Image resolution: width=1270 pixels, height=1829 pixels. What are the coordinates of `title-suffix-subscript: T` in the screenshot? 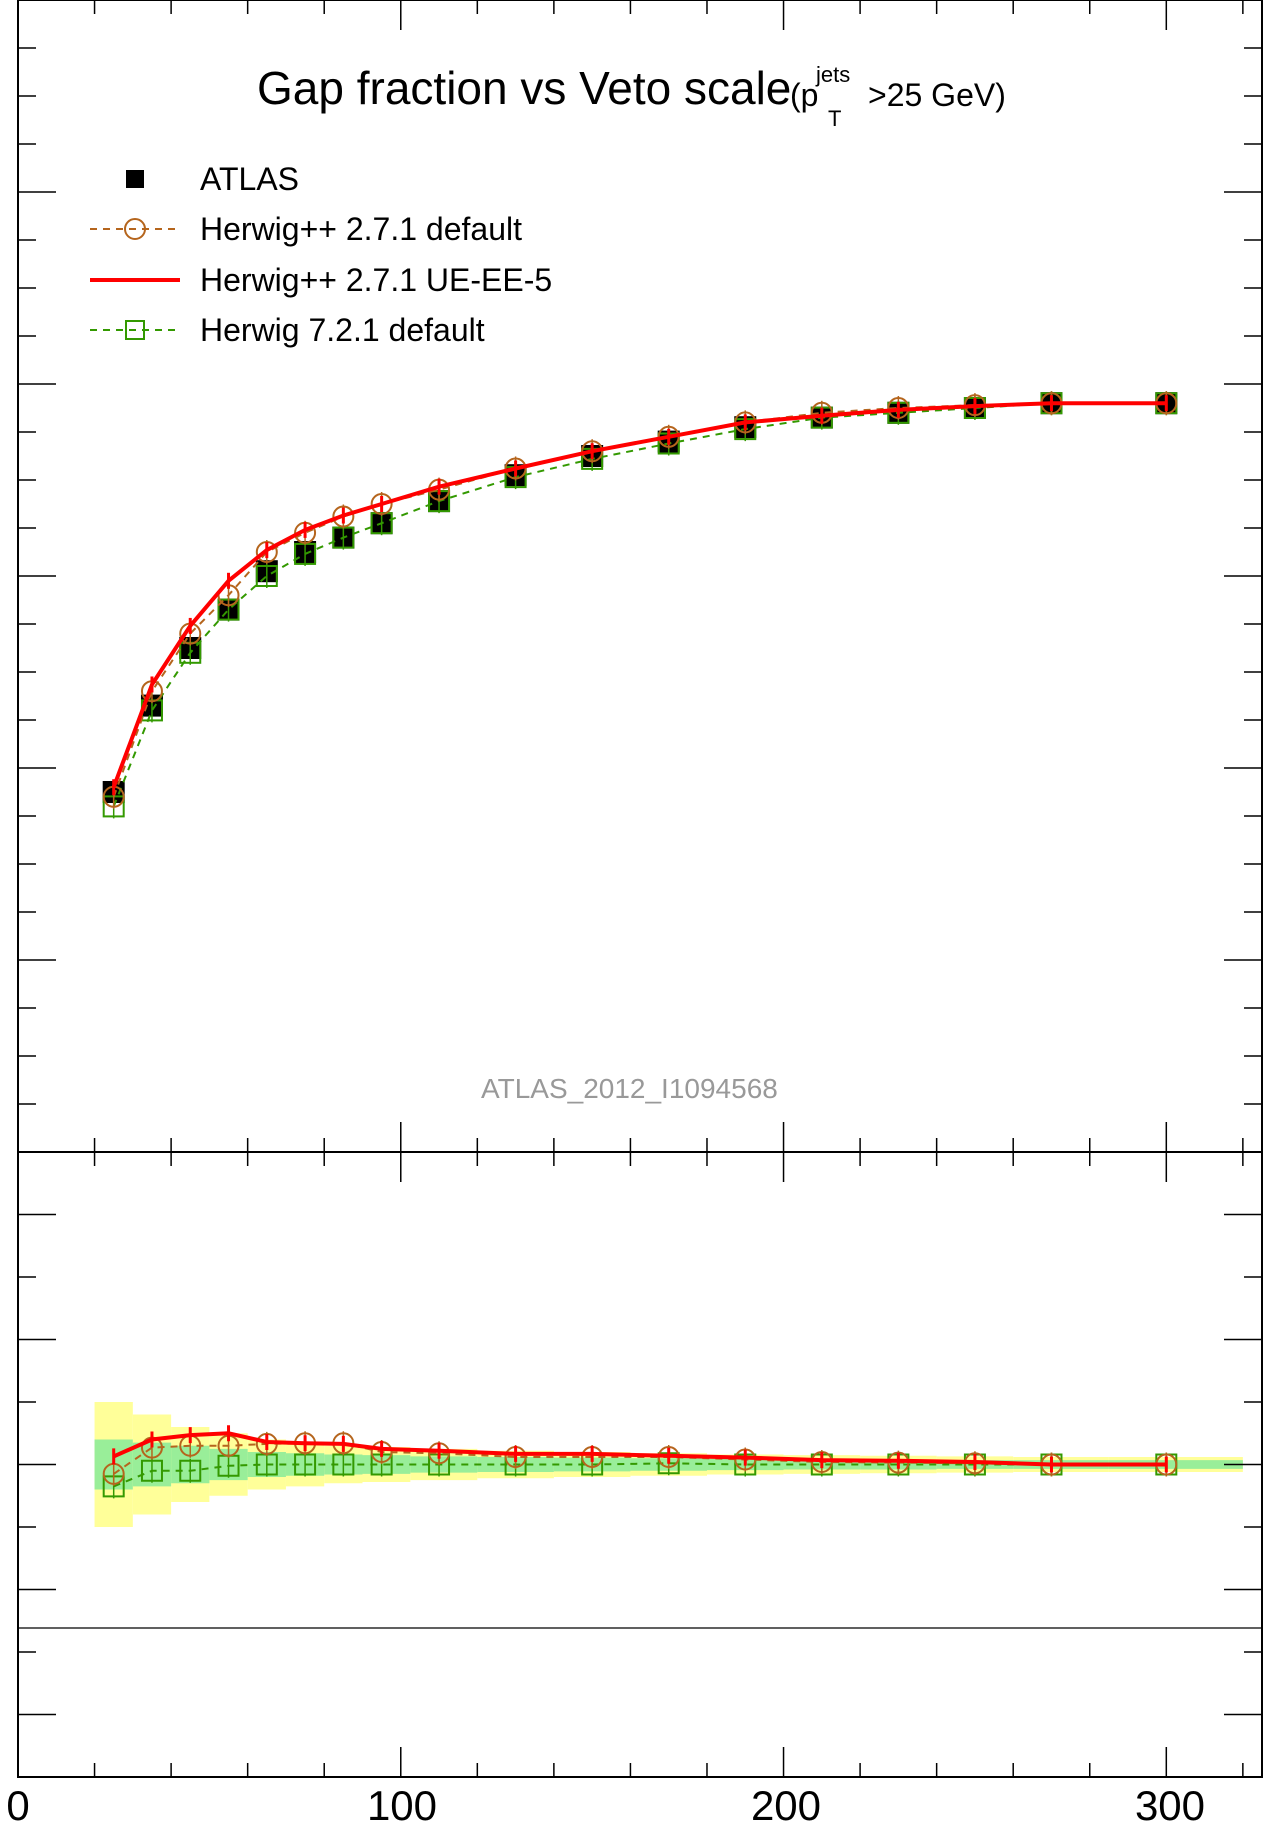 It's located at (834, 118).